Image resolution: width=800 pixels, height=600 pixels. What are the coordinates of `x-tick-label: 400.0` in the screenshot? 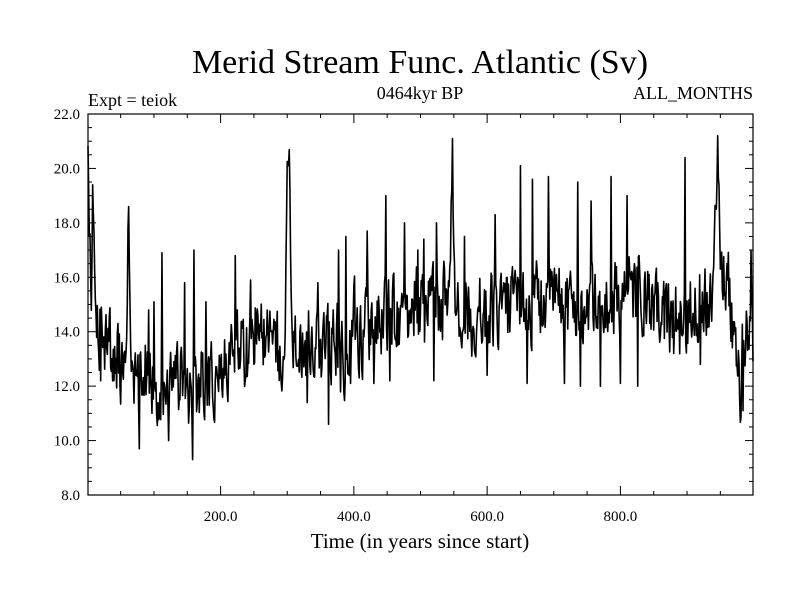 It's located at (354, 517).